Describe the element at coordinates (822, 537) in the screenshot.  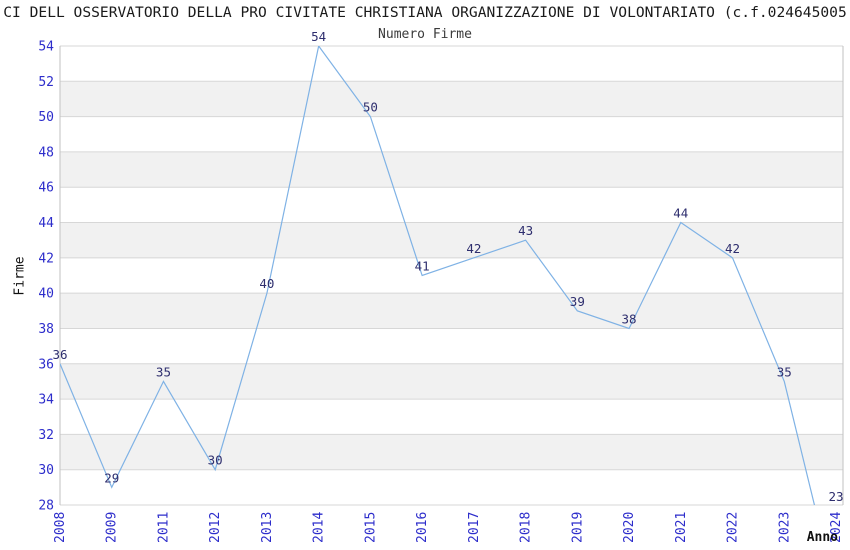
I see `x-axis-title: Anno` at that location.